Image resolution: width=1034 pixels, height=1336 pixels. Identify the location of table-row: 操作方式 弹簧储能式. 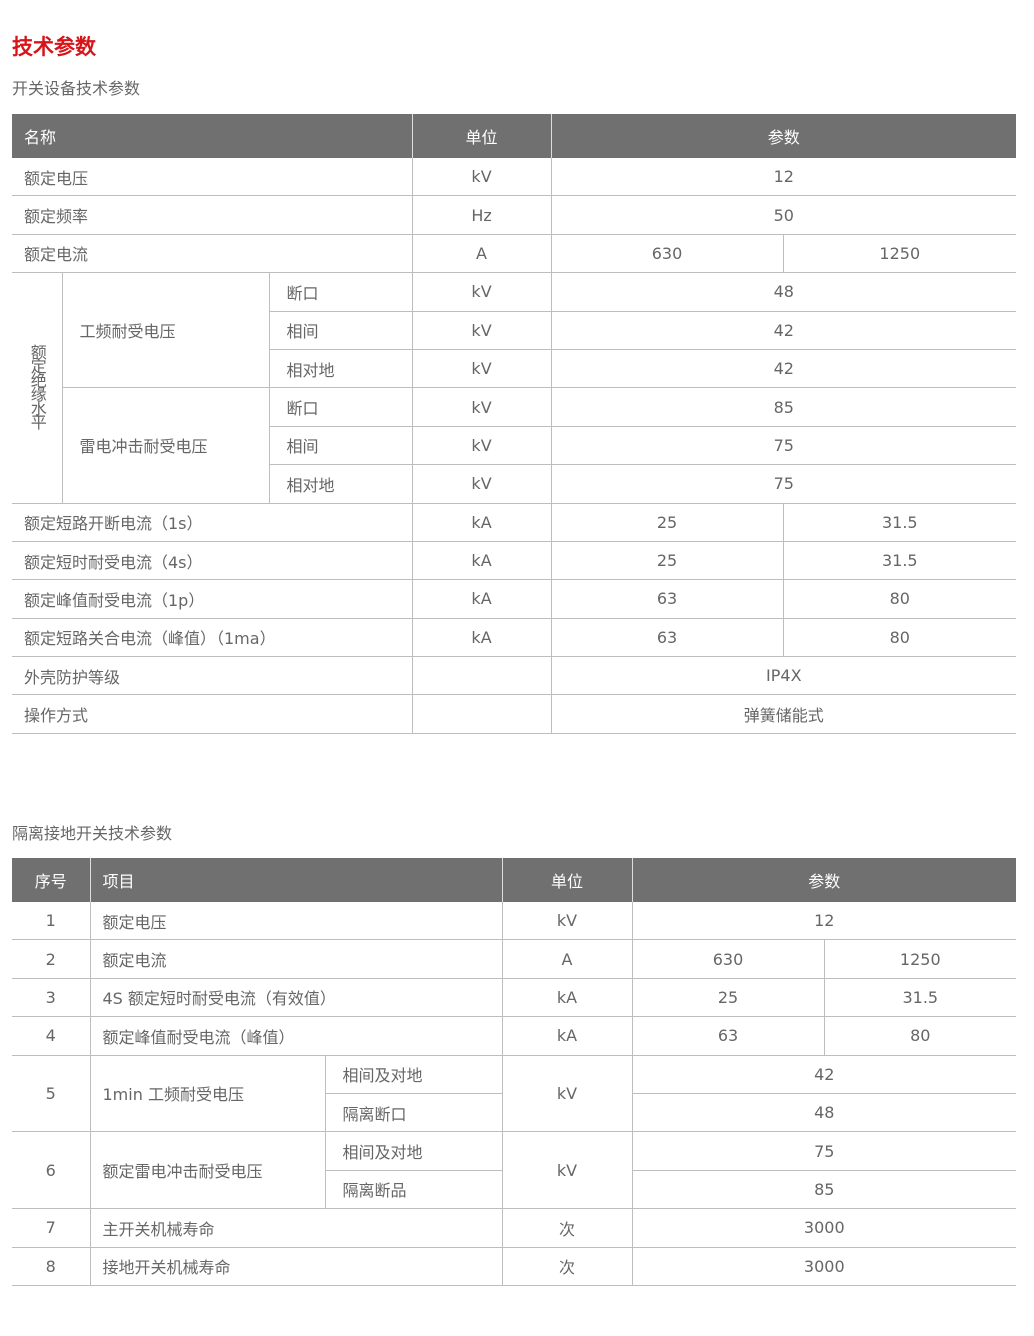
(514, 714).